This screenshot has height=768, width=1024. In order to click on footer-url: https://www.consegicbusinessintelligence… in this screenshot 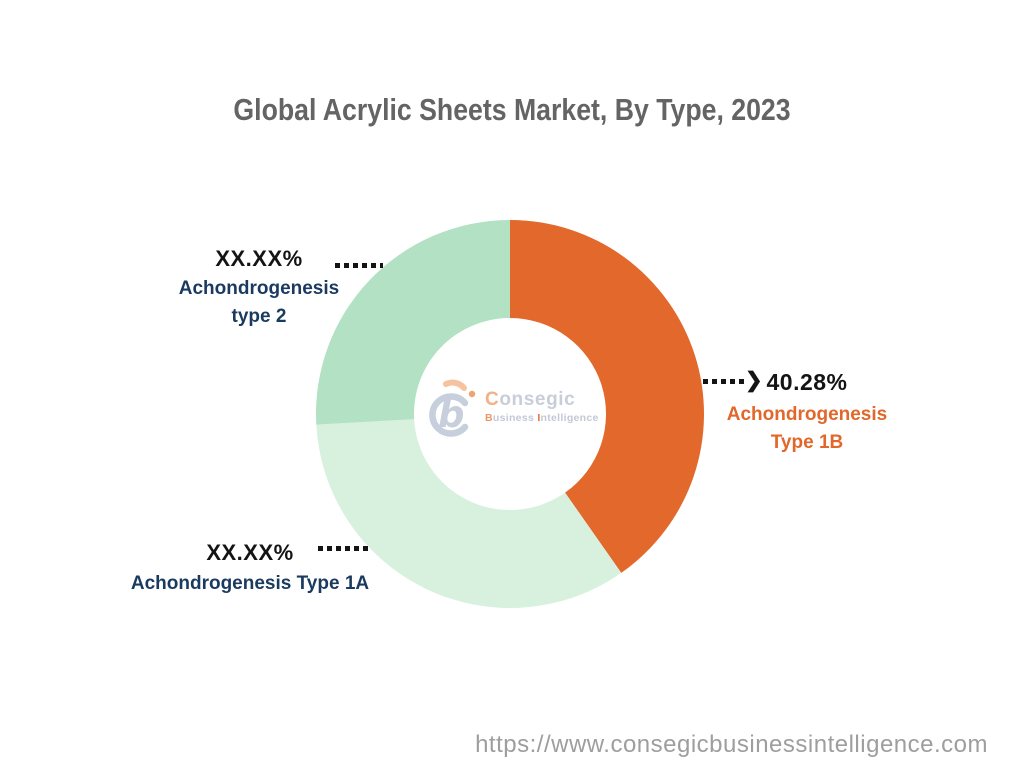, I will do `click(731, 744)`.